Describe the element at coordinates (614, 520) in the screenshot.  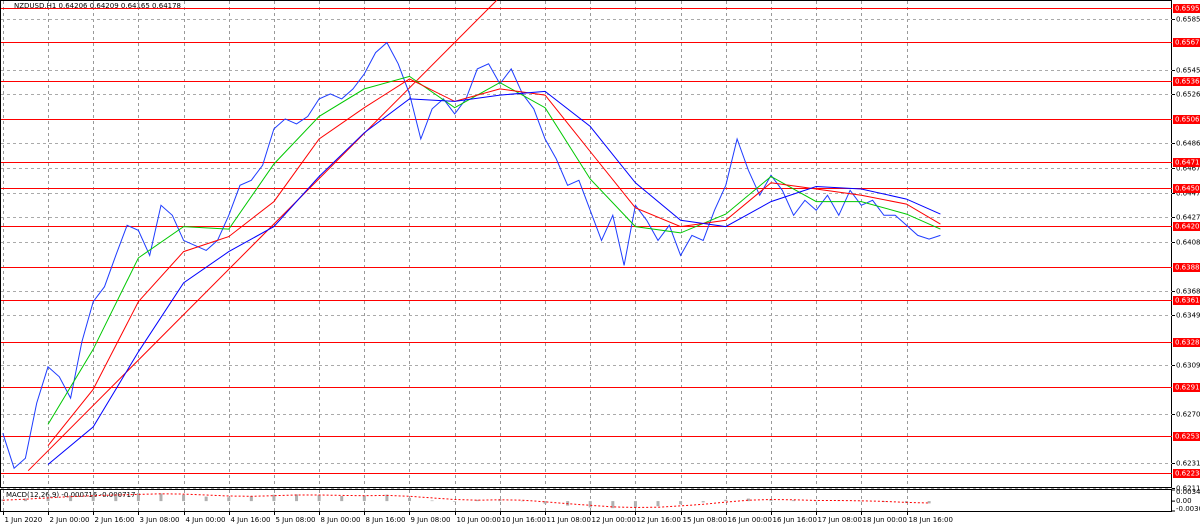
I see `x-tick-label: 12 Jun 00:00` at that location.